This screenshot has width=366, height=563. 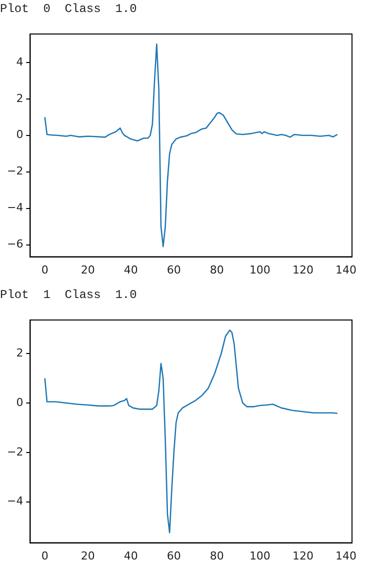 What do you see at coordinates (15, 244) in the screenshot?
I see `y-tick-label: −6` at bounding box center [15, 244].